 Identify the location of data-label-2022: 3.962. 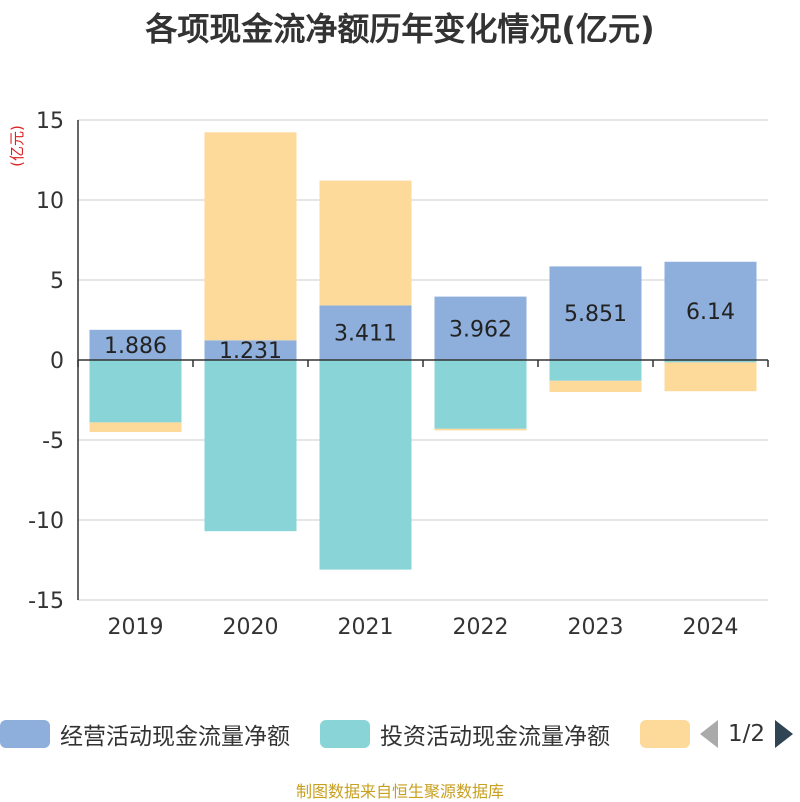
(480, 329).